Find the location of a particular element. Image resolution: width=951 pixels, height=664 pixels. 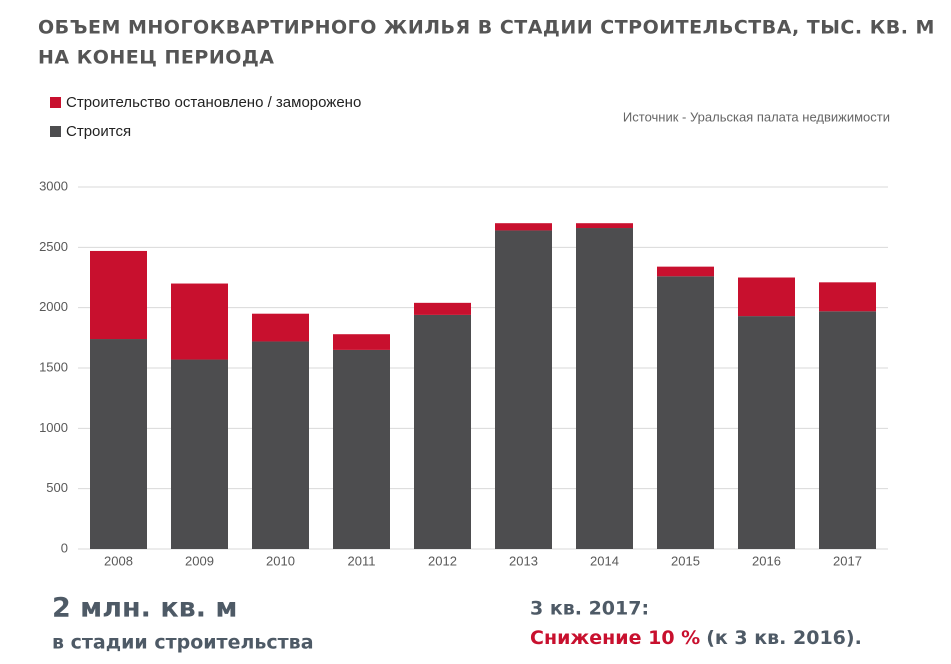

x-tick-label: 2011 is located at coordinates (362, 560).